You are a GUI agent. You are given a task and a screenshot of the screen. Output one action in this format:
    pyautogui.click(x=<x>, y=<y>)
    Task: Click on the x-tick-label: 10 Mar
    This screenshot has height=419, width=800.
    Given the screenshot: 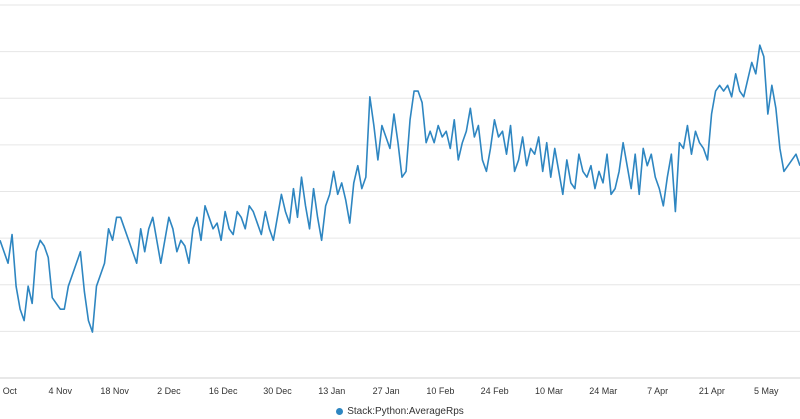 What is the action you would take?
    pyautogui.click(x=549, y=391)
    